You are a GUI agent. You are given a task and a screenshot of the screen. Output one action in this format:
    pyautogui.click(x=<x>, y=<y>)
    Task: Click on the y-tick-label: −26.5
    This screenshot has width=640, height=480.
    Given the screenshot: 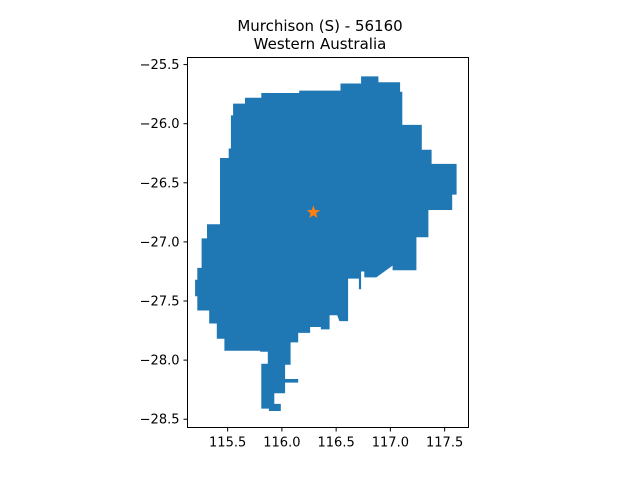 What is the action you would take?
    pyautogui.click(x=160, y=183)
    